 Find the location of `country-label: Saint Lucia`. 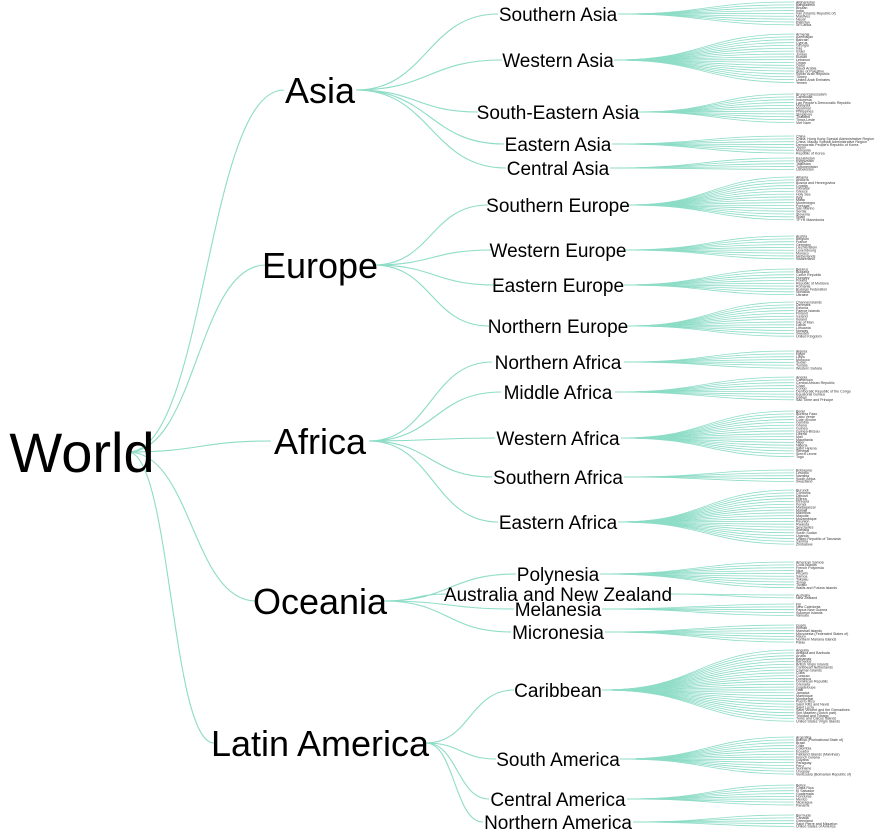

country-label: Saint Lucia is located at coordinates (805, 707).